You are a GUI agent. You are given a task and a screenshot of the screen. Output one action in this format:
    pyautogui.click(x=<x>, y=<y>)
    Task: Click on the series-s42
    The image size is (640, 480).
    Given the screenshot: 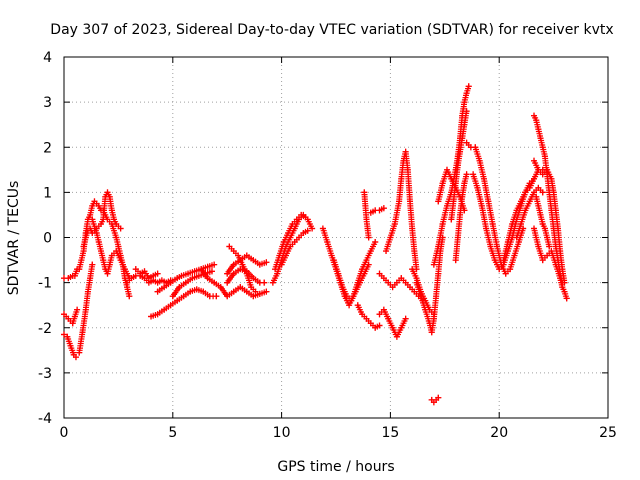 What is the action you would take?
    pyautogui.click(x=548, y=199)
    